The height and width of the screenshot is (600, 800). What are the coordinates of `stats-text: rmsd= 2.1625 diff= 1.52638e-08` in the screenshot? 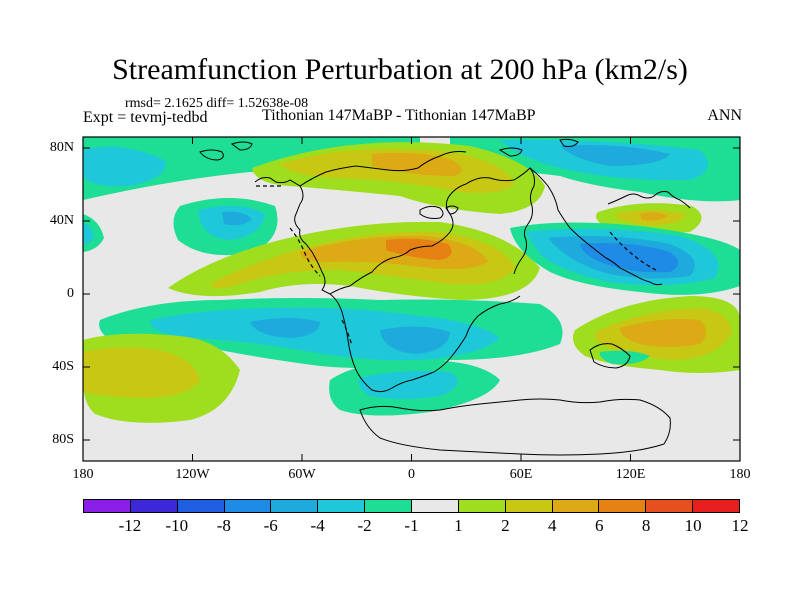 It's located at (217, 103).